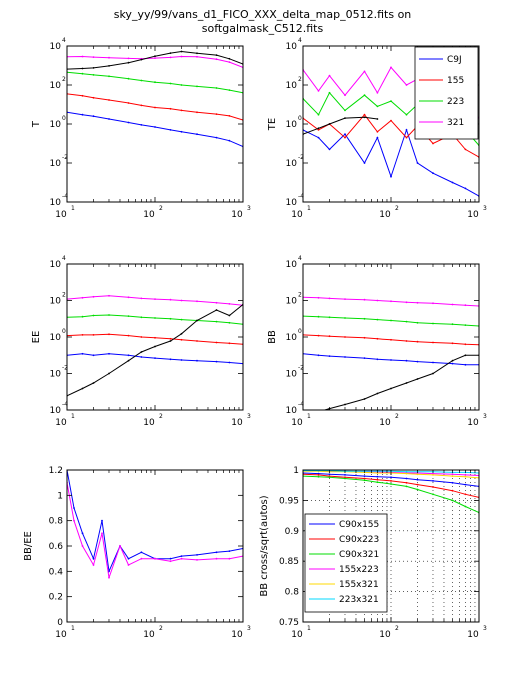 The width and height of the screenshot is (525, 700). What do you see at coordinates (359, 600) in the screenshot?
I see `legend-label: 223x321` at bounding box center [359, 600].